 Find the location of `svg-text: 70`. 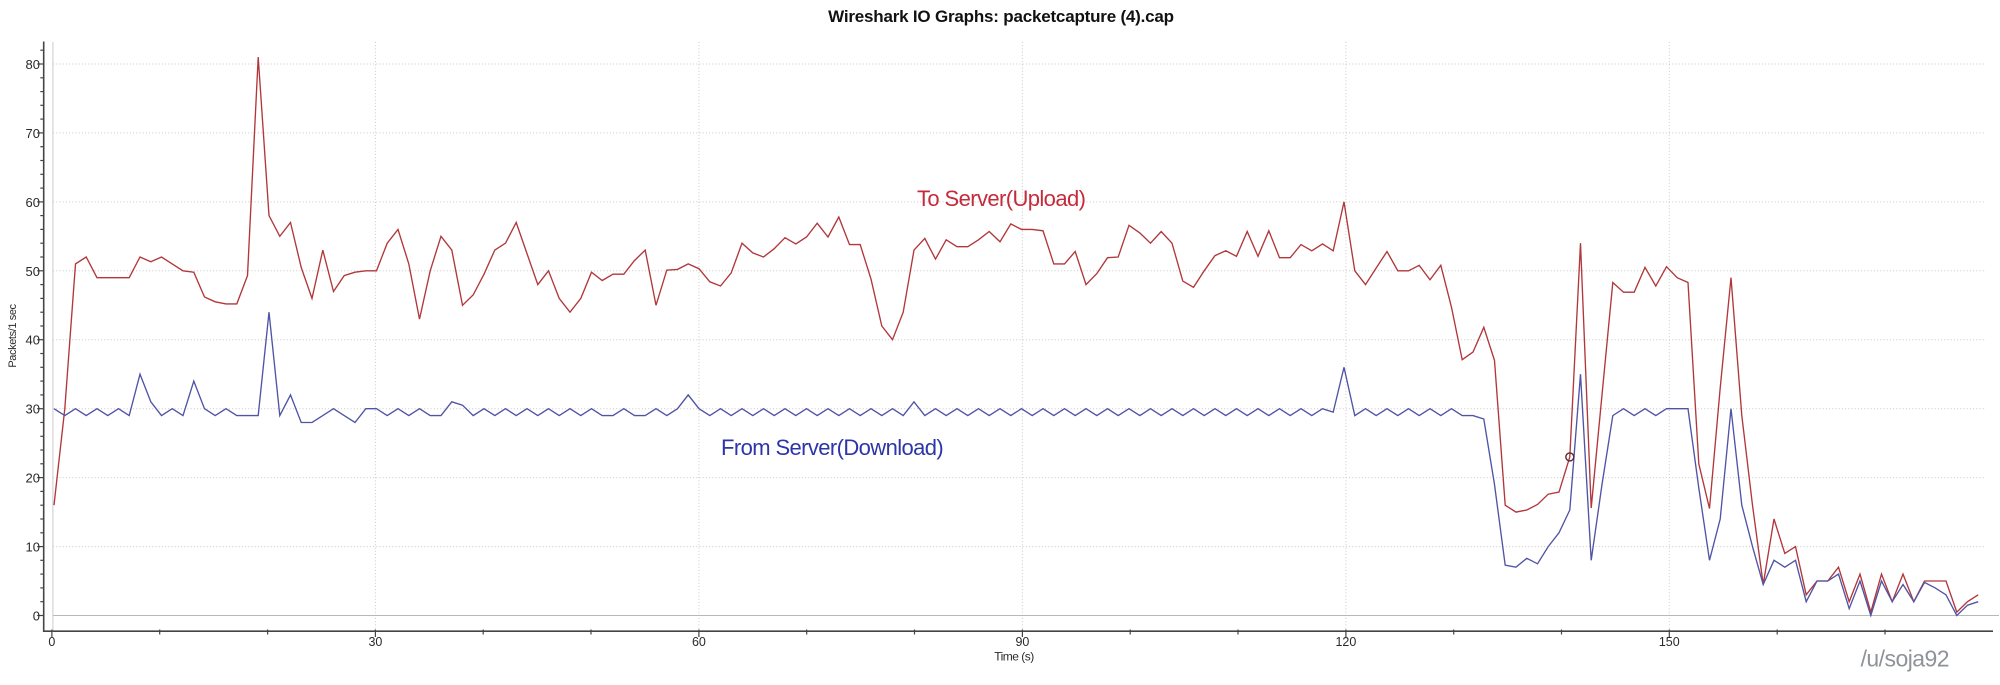

svg-text: 70 is located at coordinates (33, 133).